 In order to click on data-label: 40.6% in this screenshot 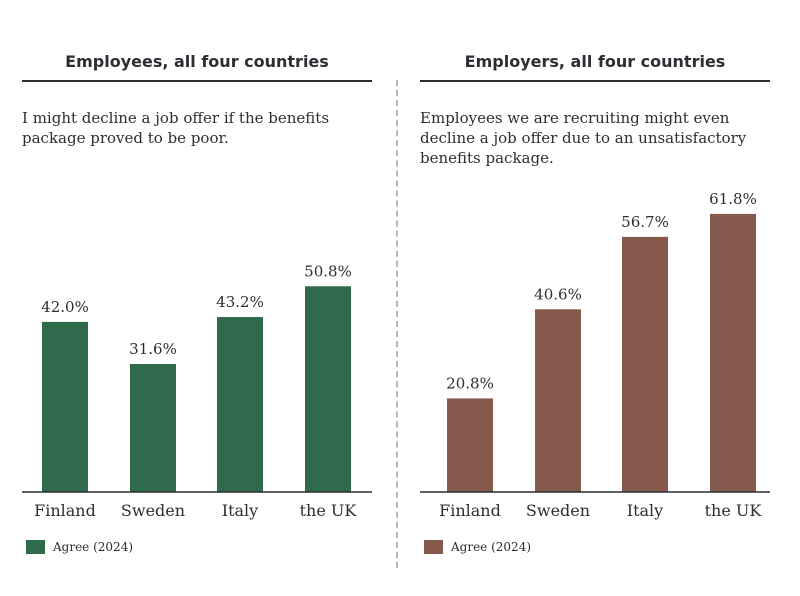, I will do `click(558, 294)`.